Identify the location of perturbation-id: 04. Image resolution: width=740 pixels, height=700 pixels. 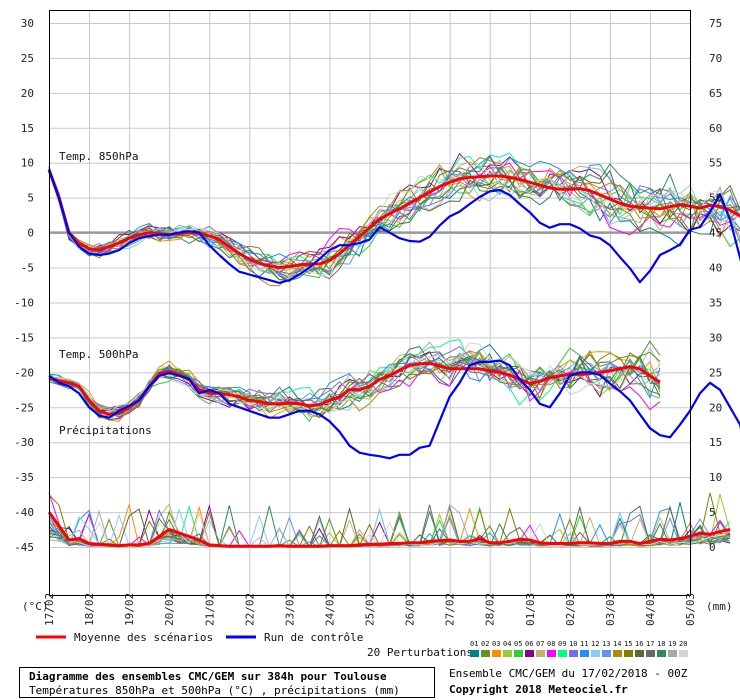
(507, 644).